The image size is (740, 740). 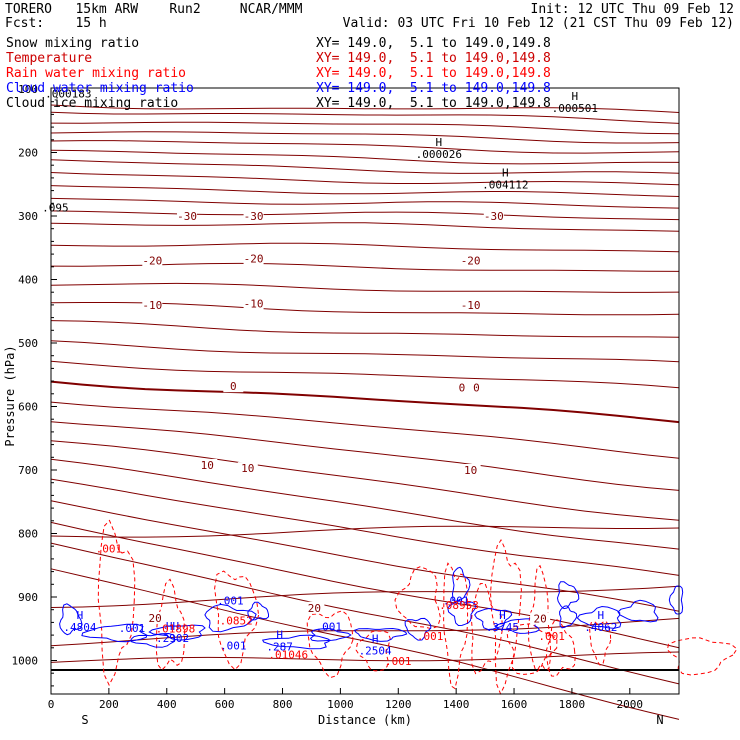 What do you see at coordinates (572, 704) in the screenshot?
I see `x-tick-label: 1800` at bounding box center [572, 704].